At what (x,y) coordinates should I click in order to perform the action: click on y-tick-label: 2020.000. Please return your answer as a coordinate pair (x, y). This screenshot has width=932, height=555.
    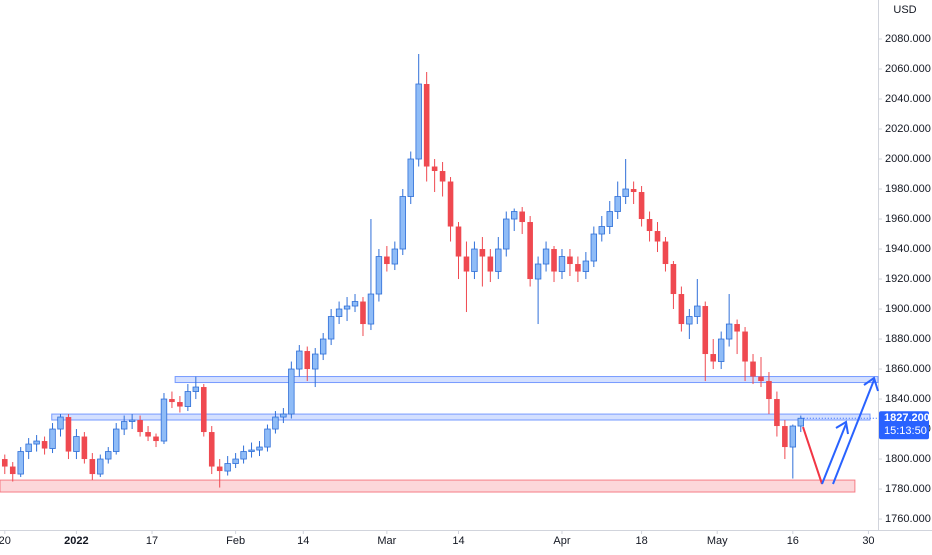
    Looking at the image, I should click on (908, 129).